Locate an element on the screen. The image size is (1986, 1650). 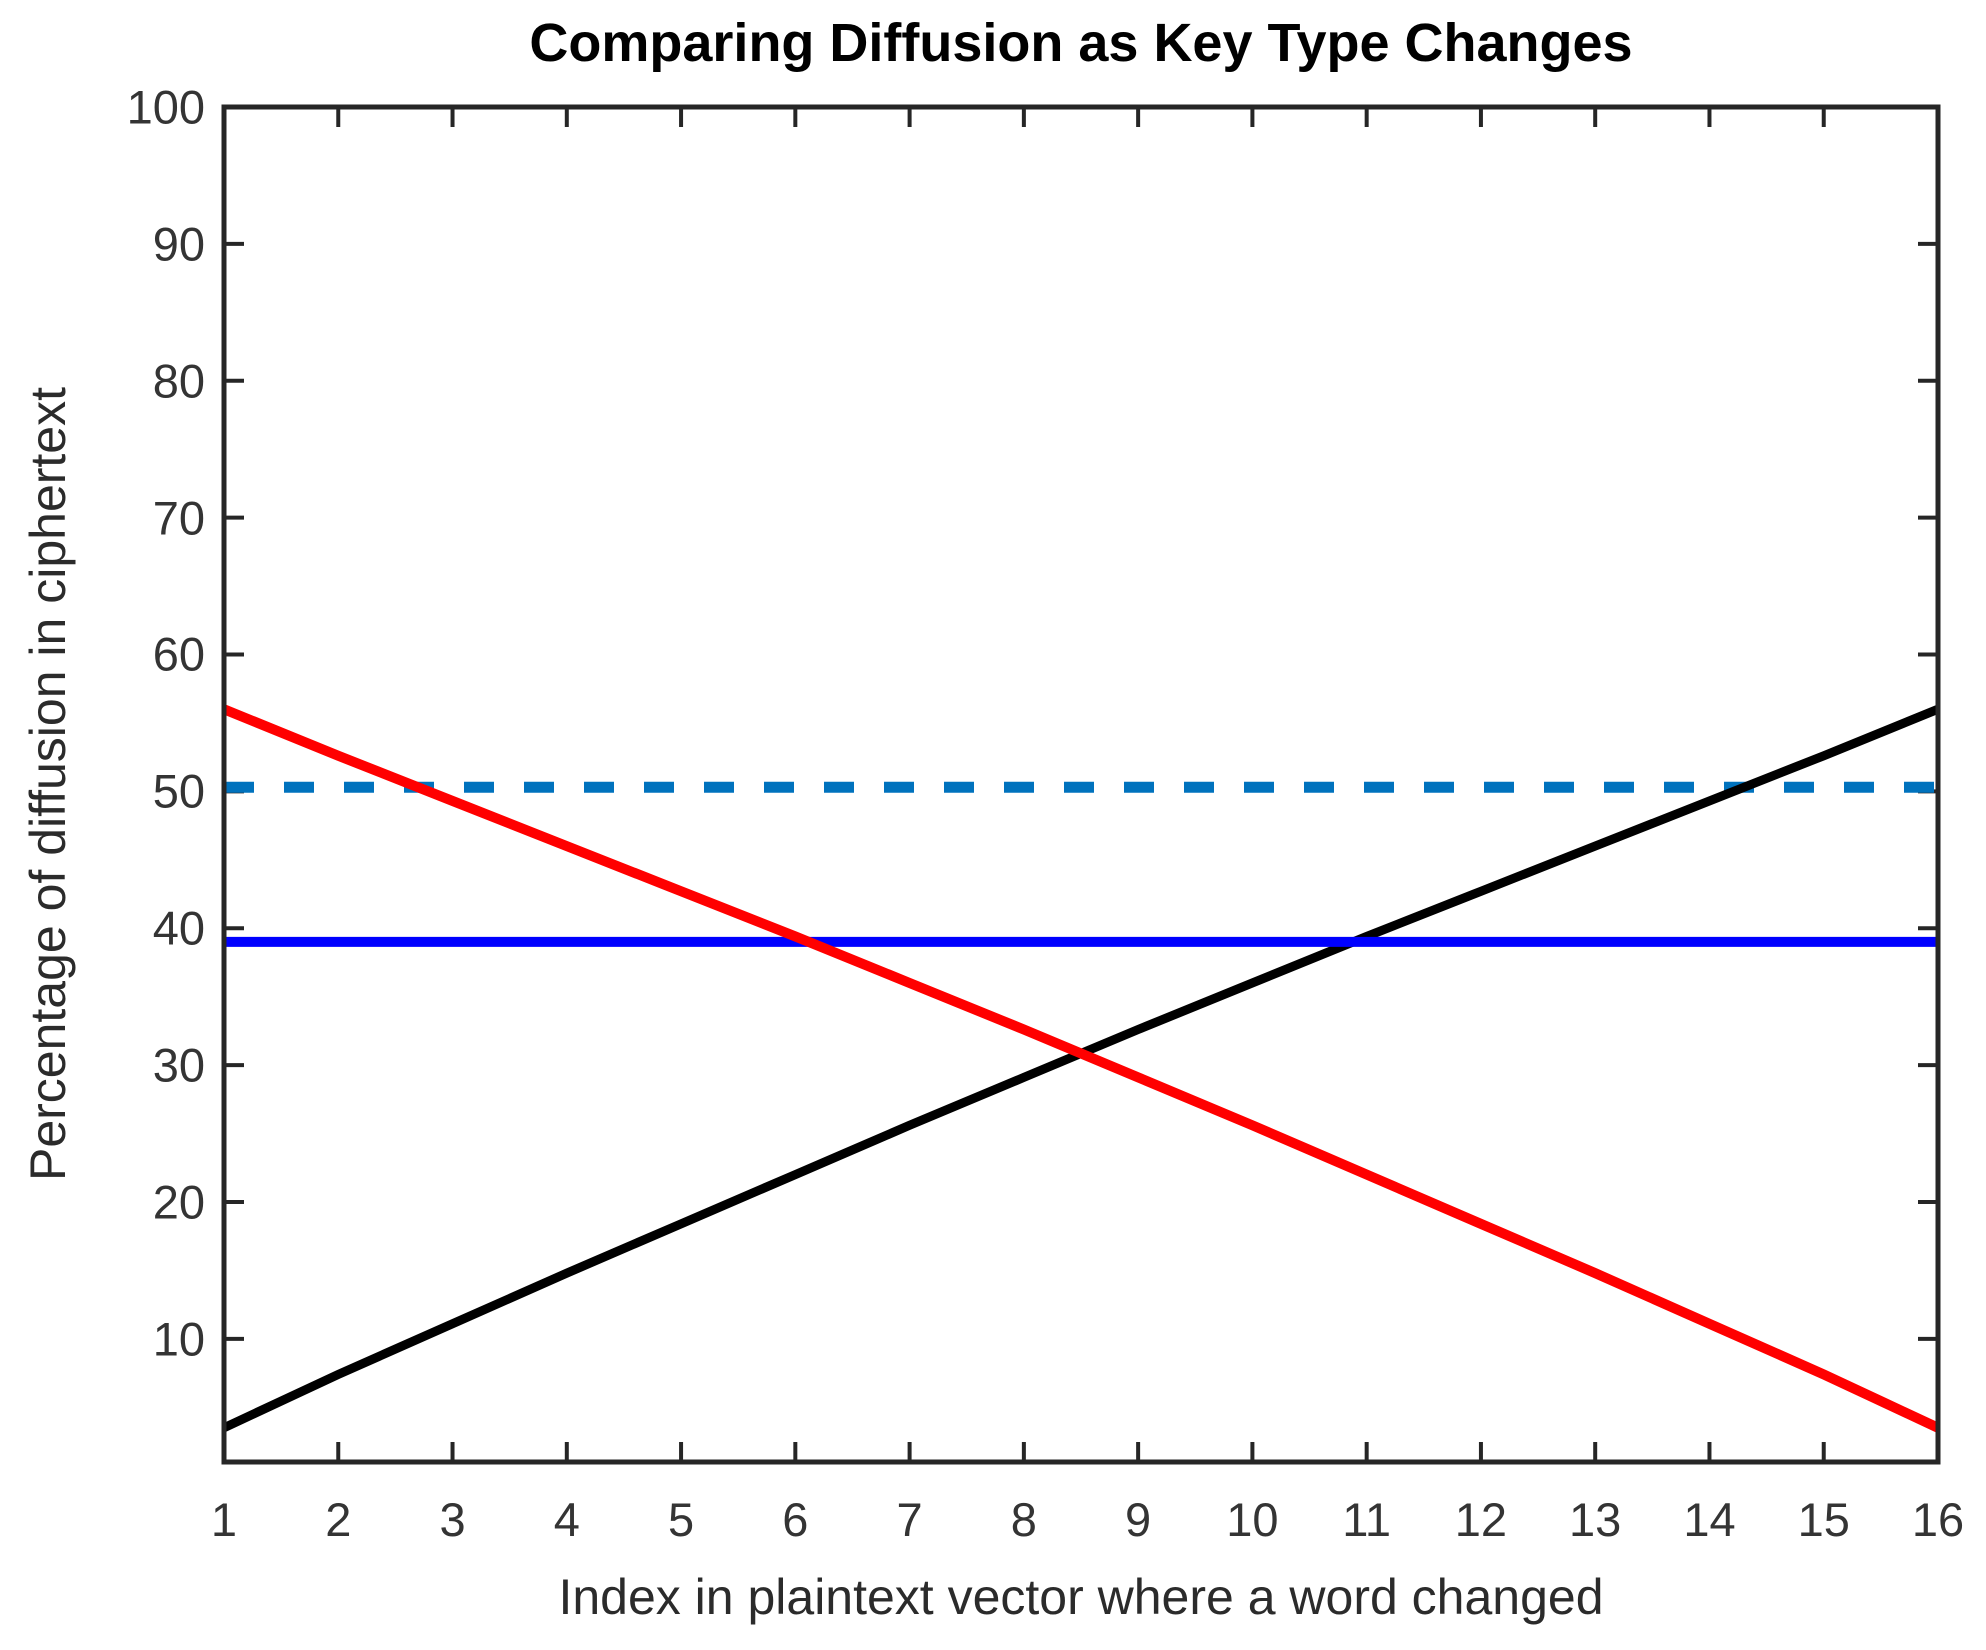
x-tick-label: 12 is located at coordinates (1481, 1519).